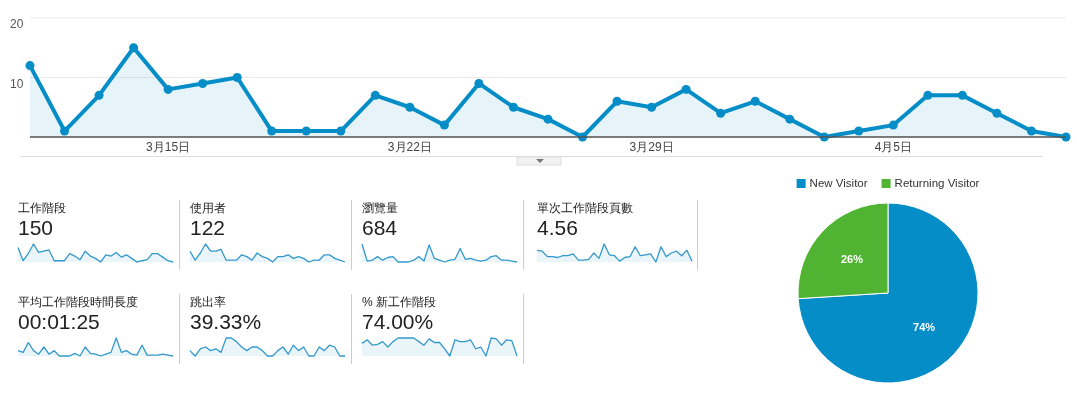 This screenshot has width=1077, height=401. I want to click on chart-subtitle: 74.00%, so click(398, 322).